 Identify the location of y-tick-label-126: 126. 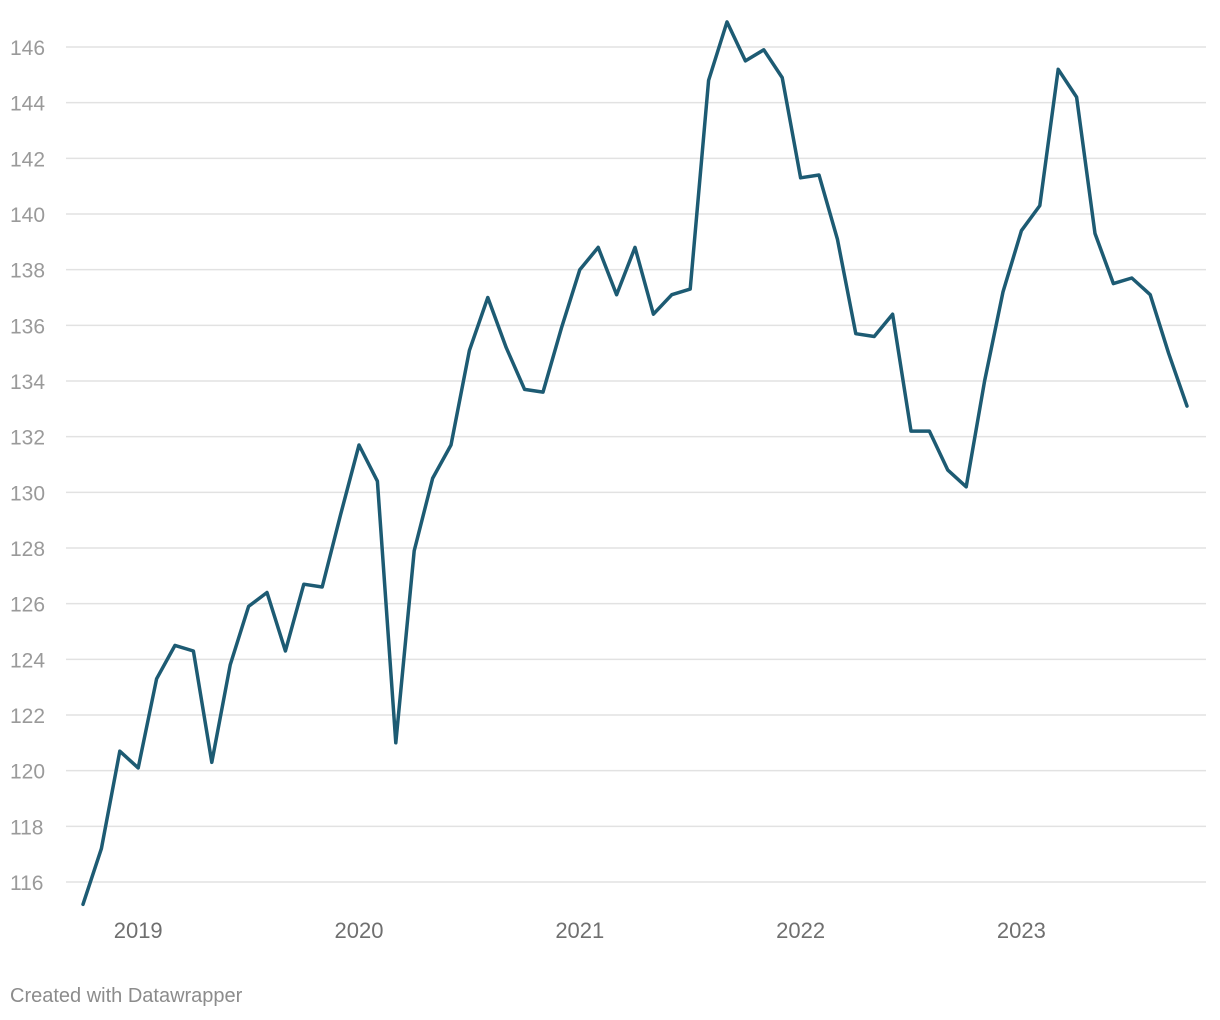
(27, 605).